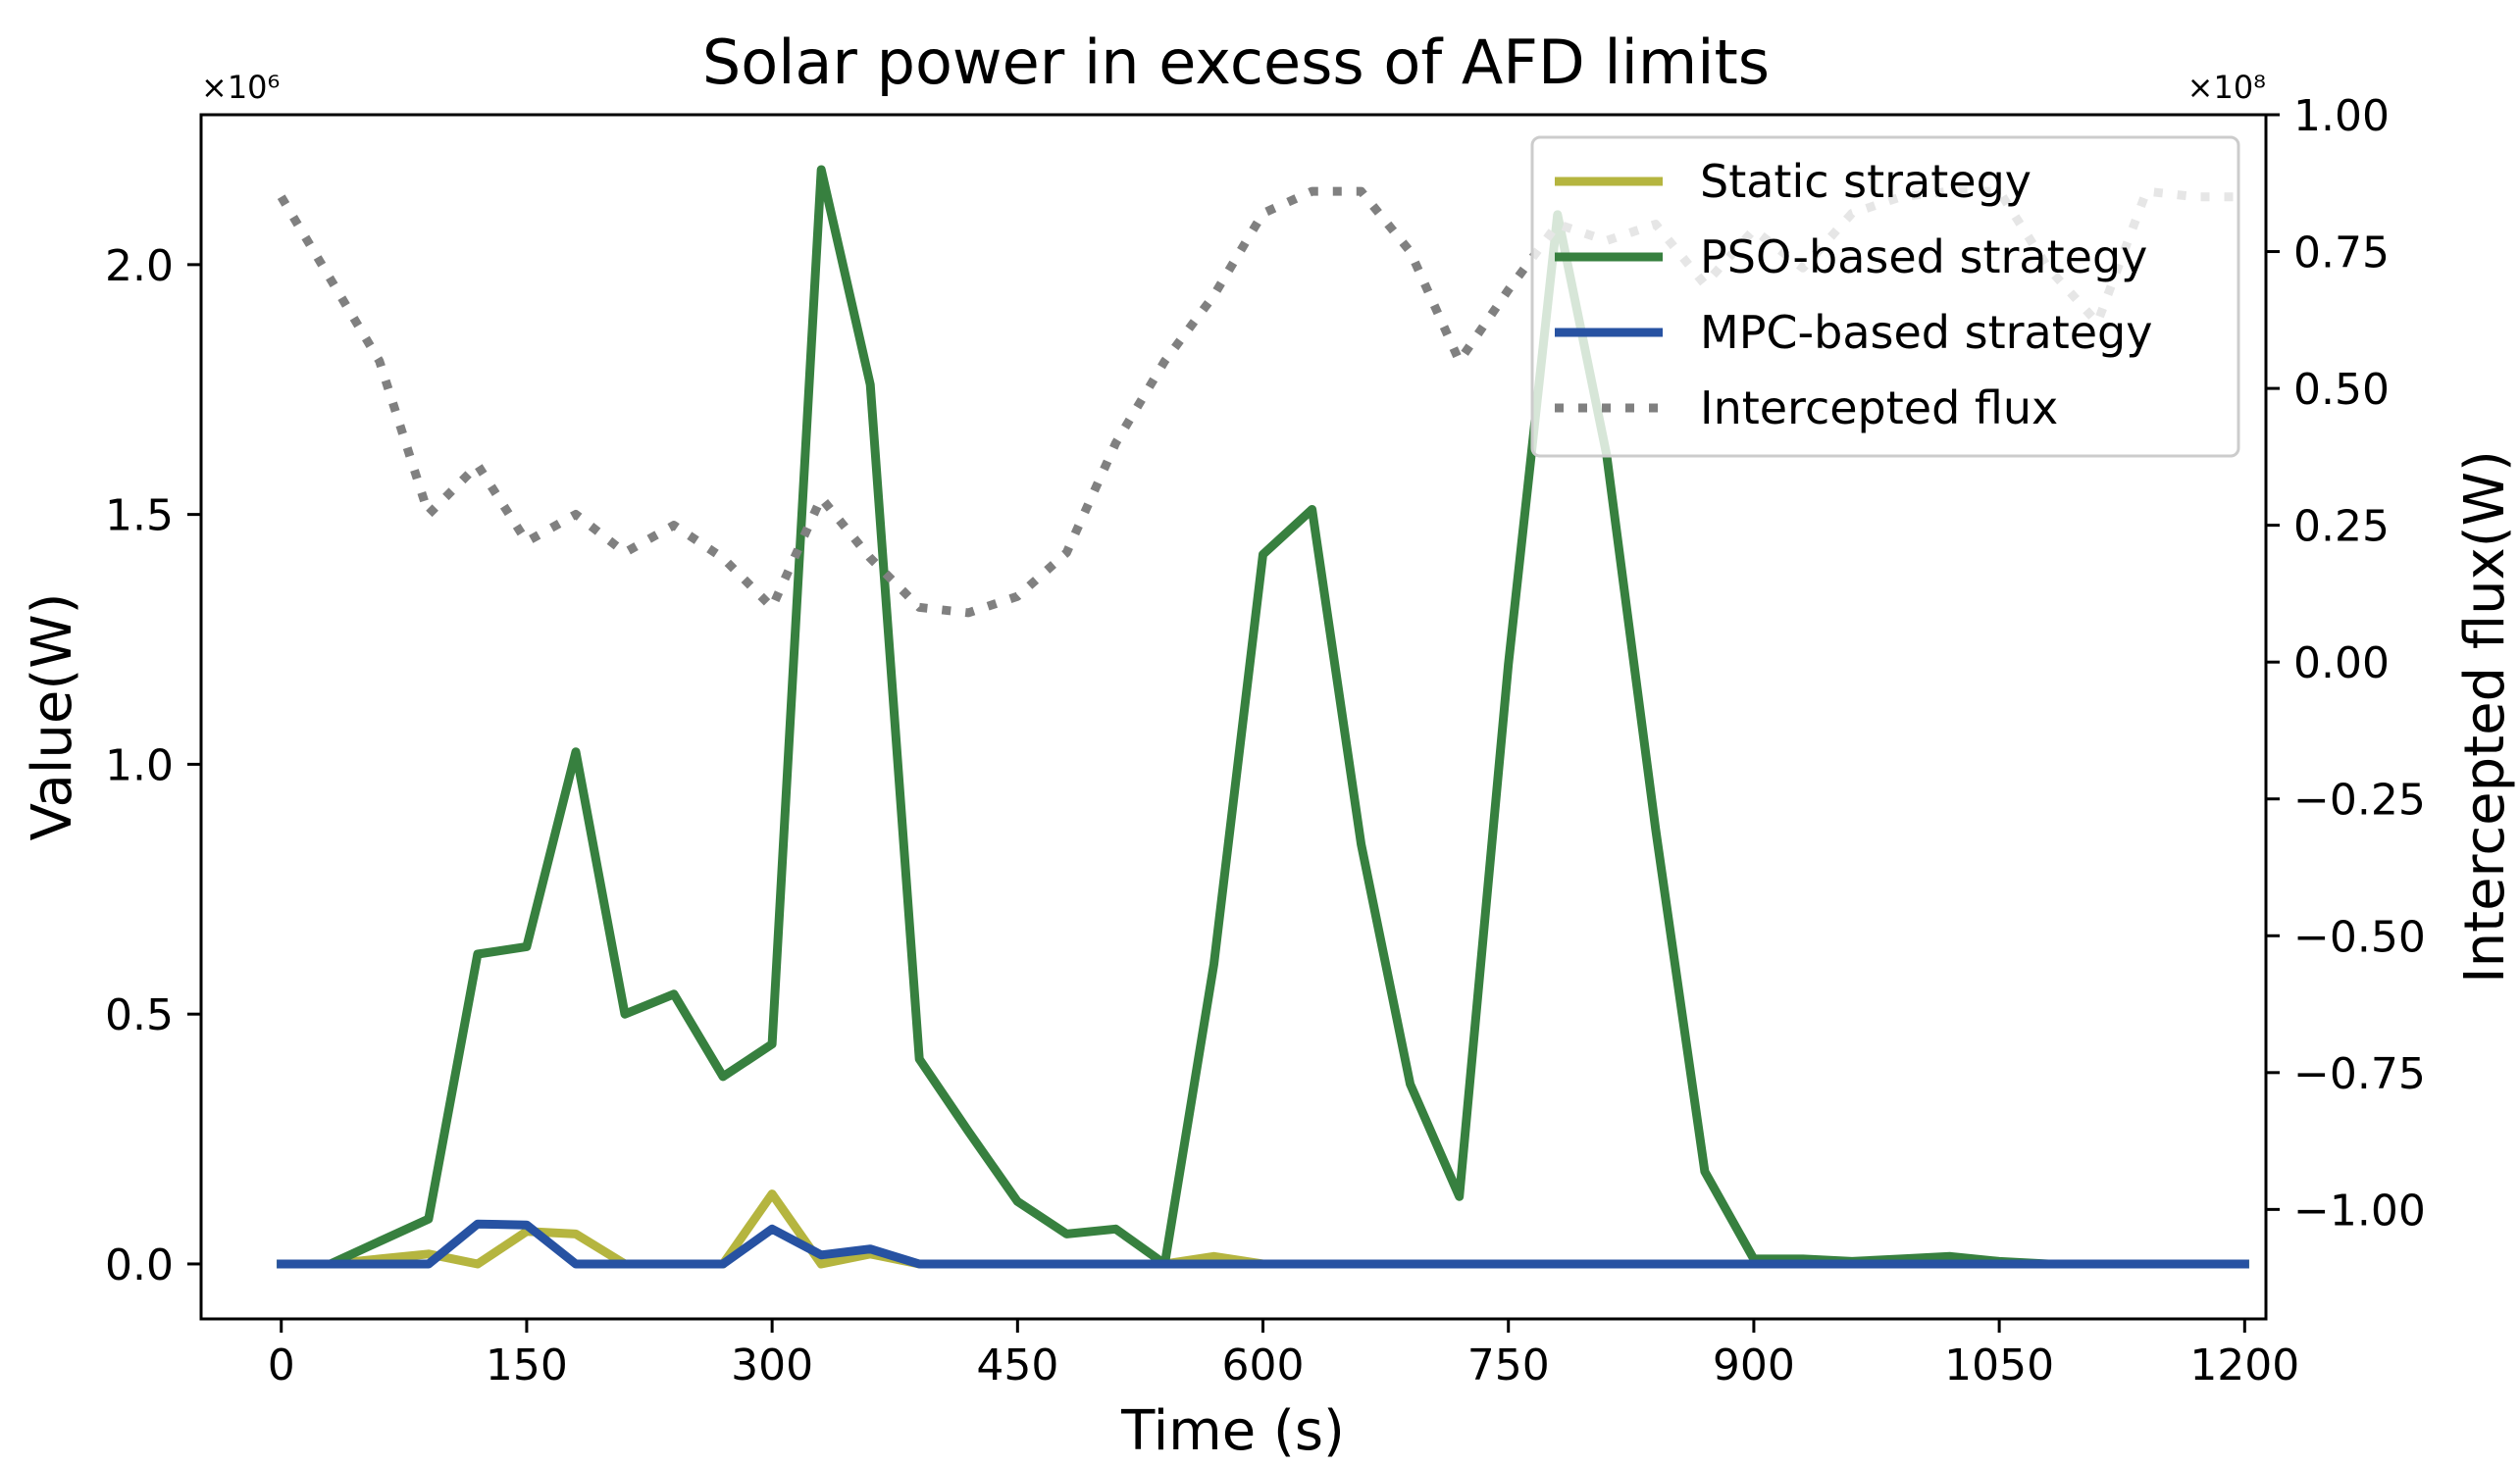  Describe the element at coordinates (1754, 1365) in the screenshot. I see `x-tick-label: 900` at that location.